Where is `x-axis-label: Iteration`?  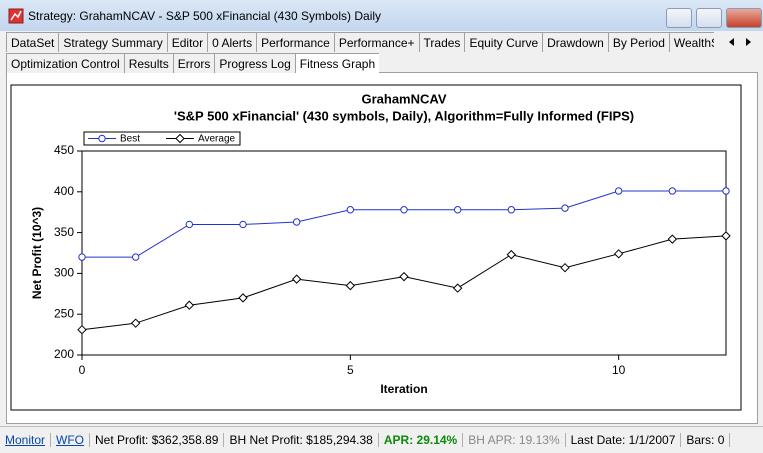 x-axis-label: Iteration is located at coordinates (403, 389).